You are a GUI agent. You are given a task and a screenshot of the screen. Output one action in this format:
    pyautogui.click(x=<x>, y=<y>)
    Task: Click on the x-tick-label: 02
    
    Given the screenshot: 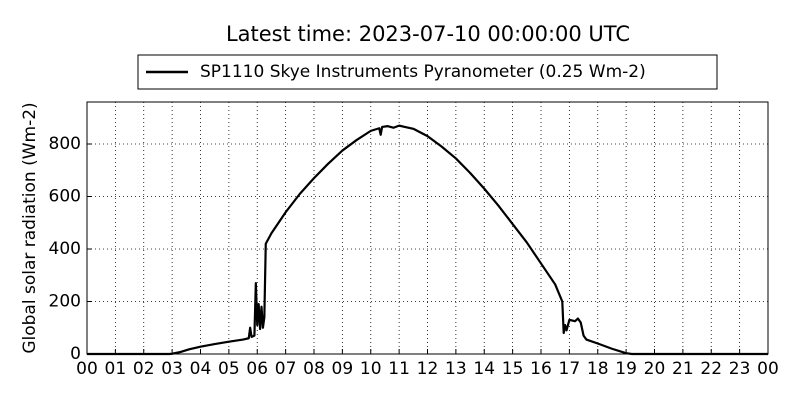 What is the action you would take?
    pyautogui.click(x=144, y=369)
    